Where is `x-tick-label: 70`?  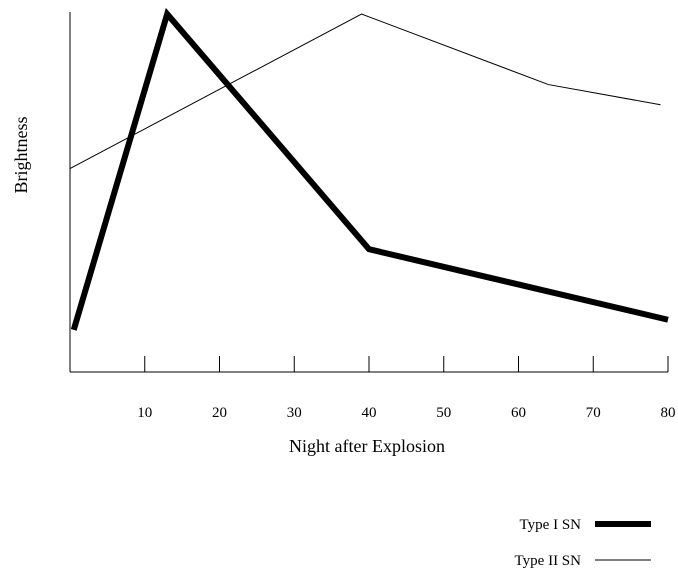 x-tick-label: 70 is located at coordinates (593, 413).